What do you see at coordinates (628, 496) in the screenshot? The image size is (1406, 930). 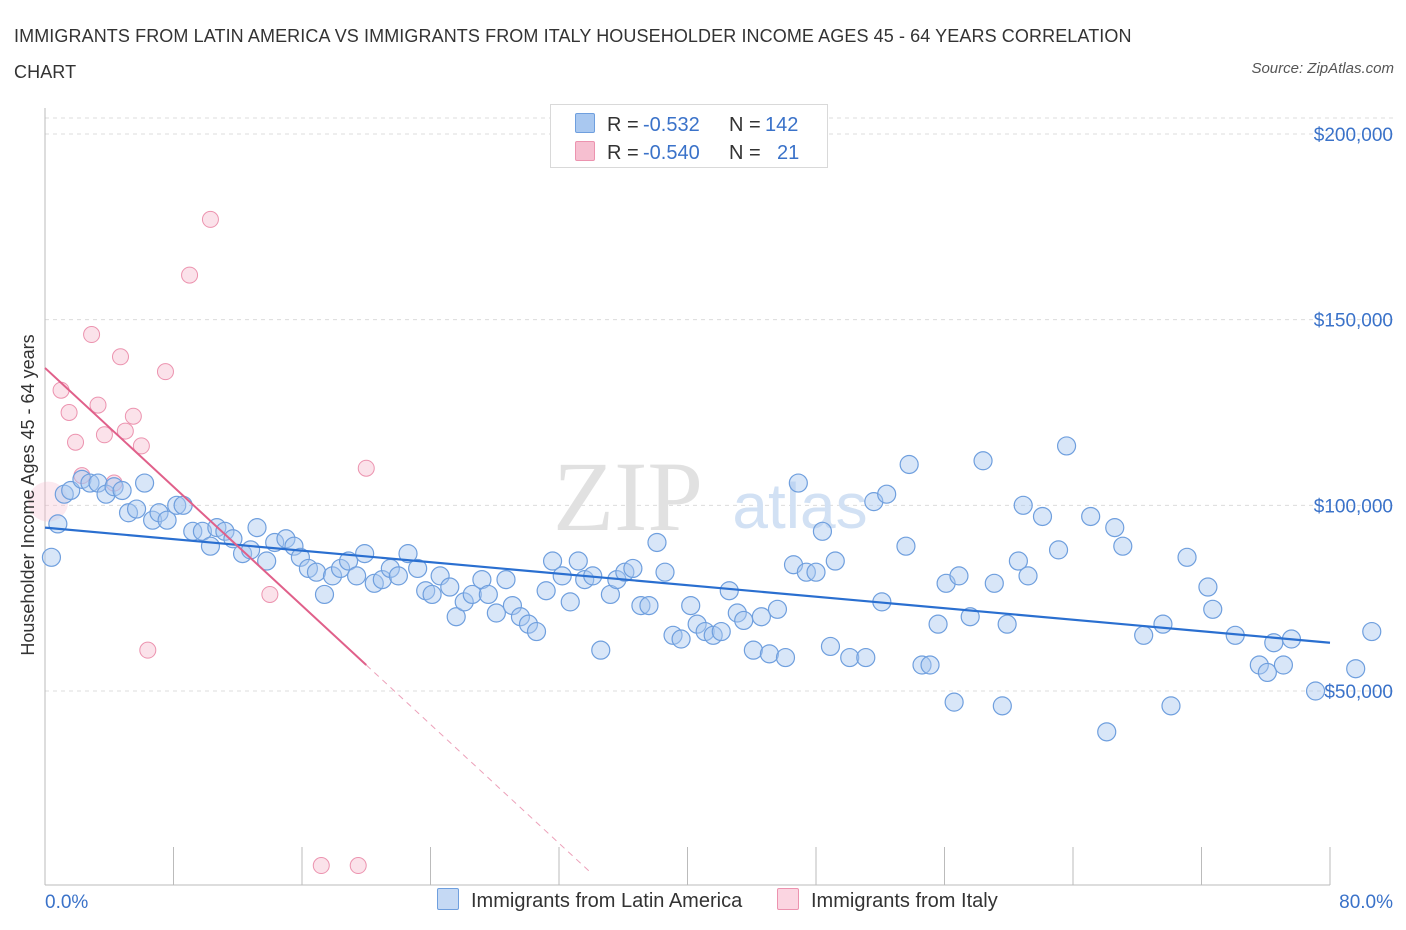 I see `watermark-zip: ZIP` at bounding box center [628, 496].